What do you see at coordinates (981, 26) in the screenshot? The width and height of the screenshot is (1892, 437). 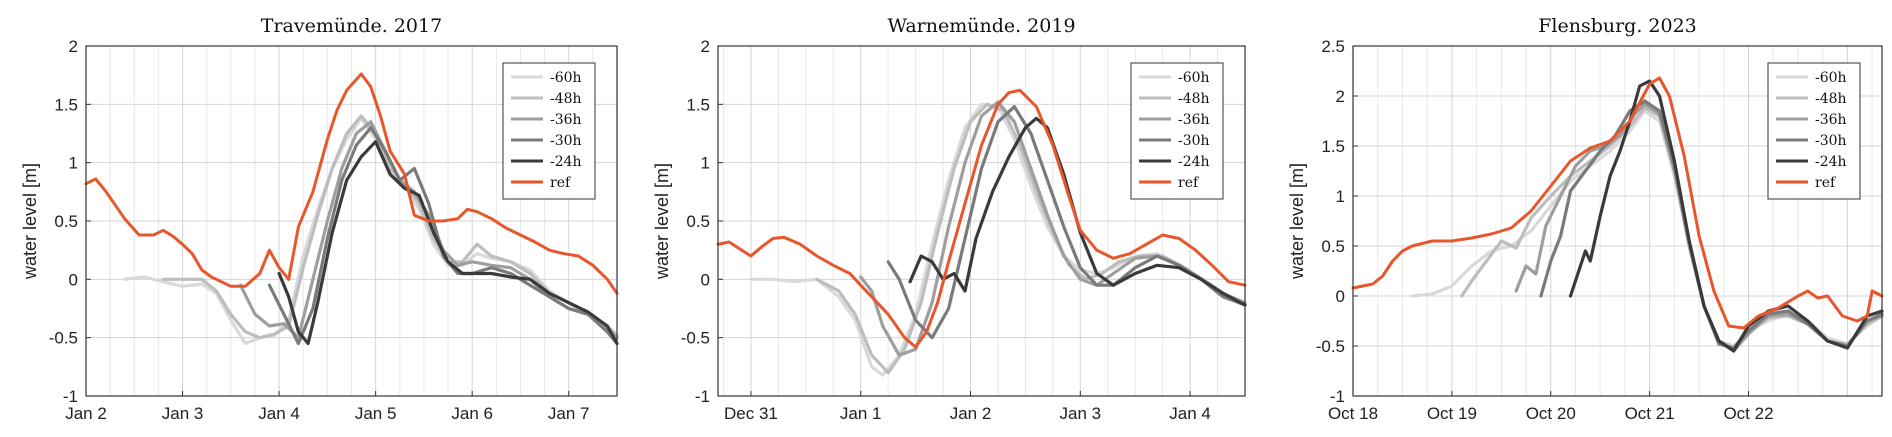 I see `chart-title: Warnemünde. 2019` at bounding box center [981, 26].